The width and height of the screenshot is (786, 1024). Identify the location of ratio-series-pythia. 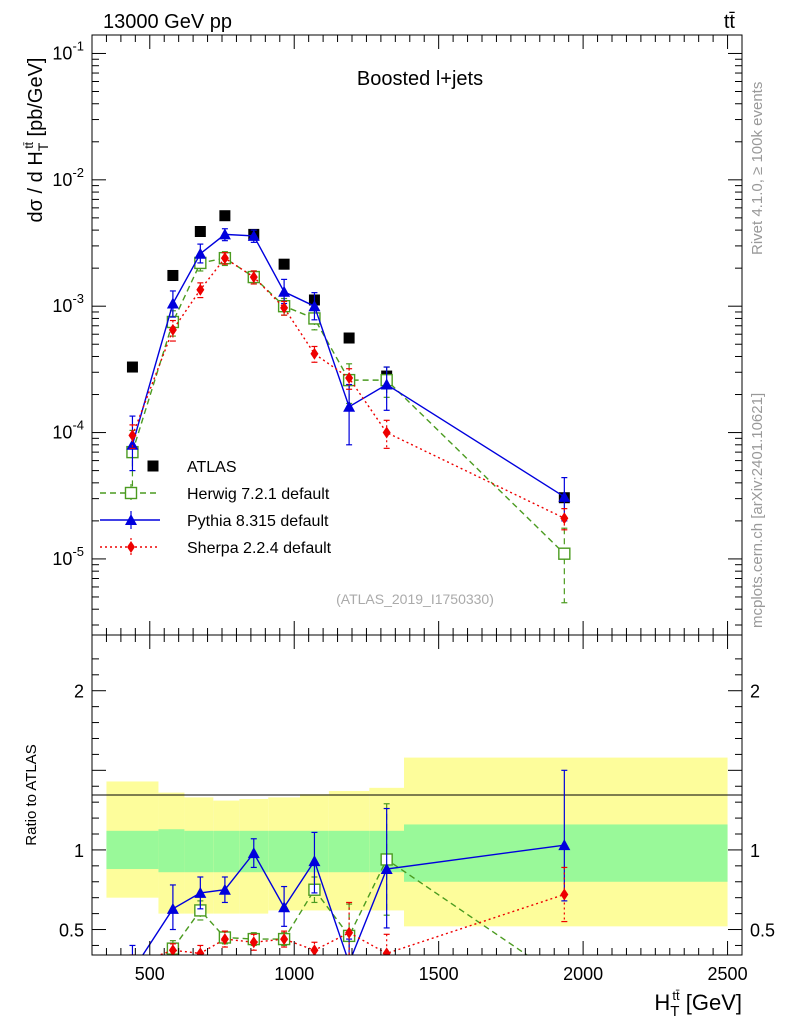
(350, 868).